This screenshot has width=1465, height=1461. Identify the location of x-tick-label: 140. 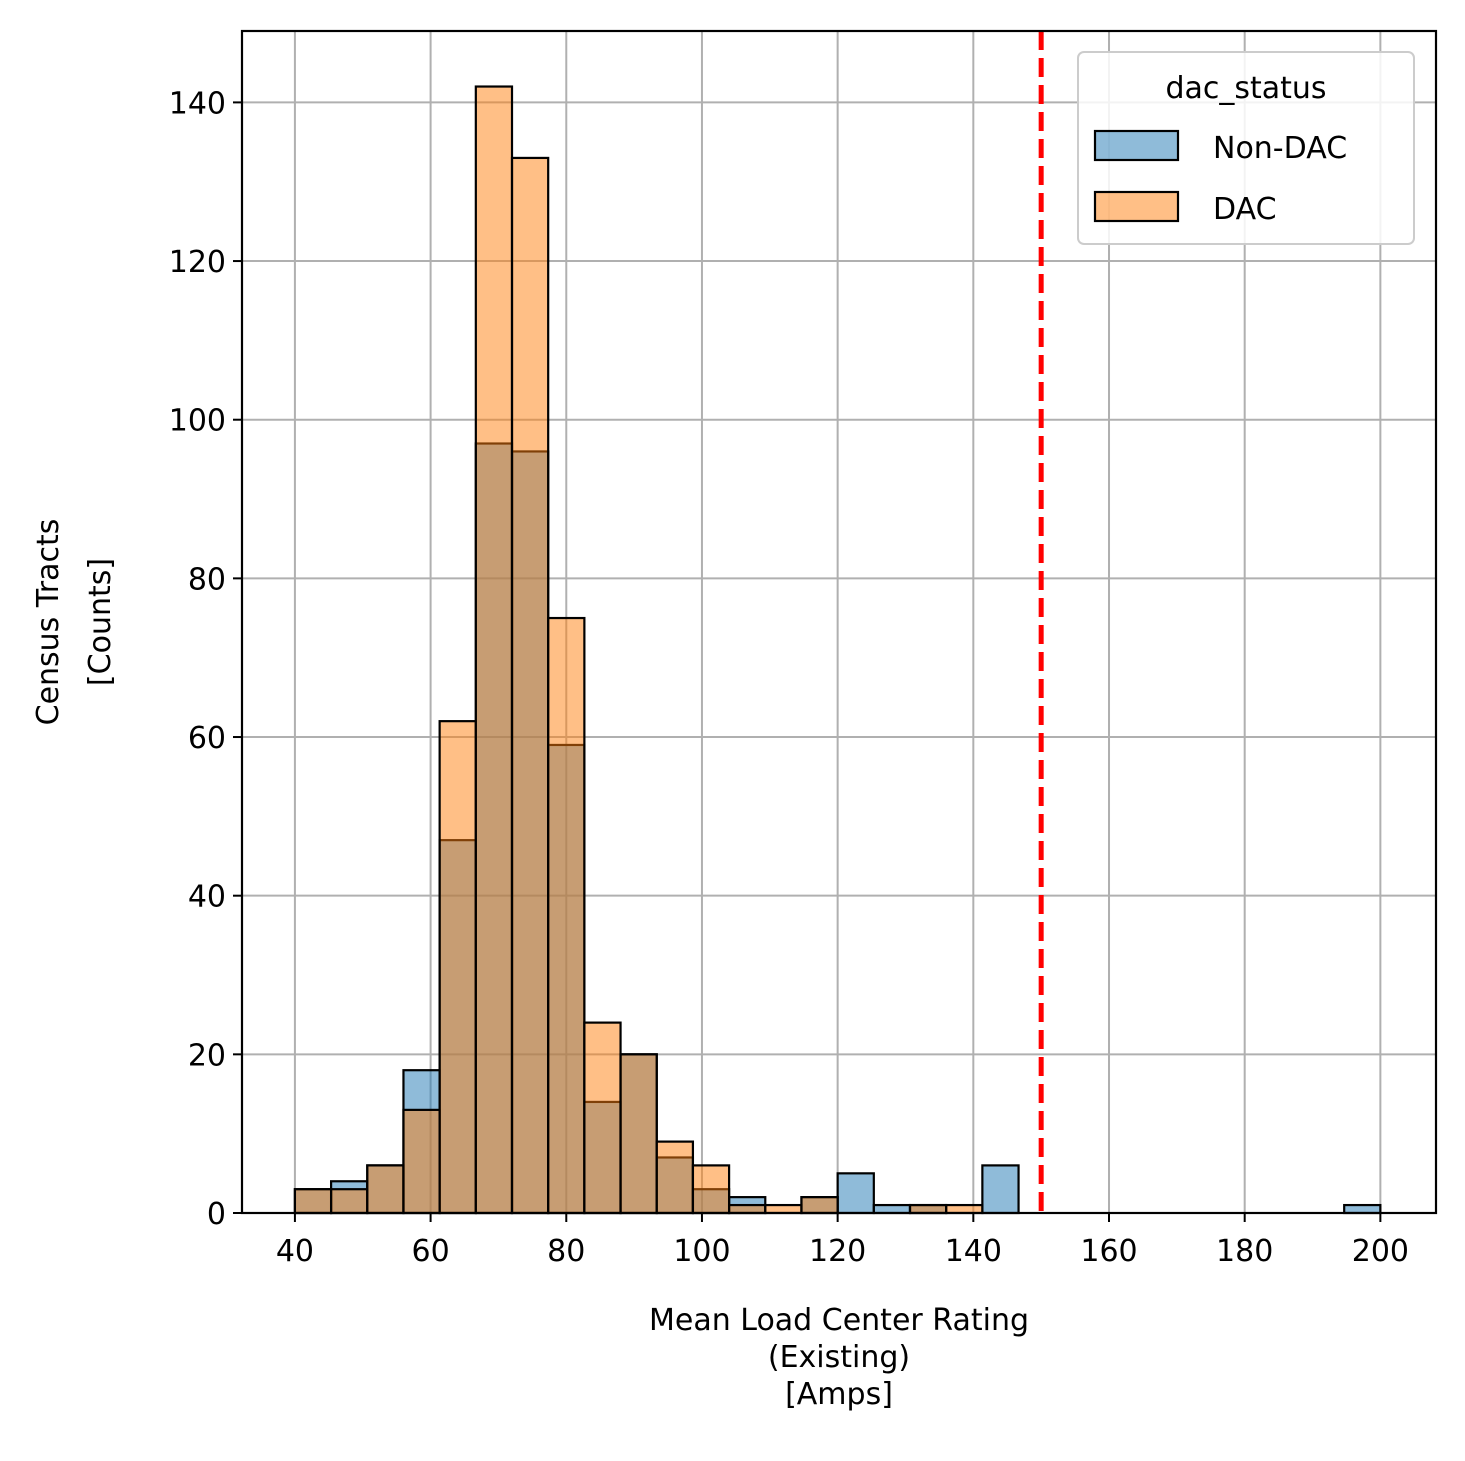
(973, 1251).